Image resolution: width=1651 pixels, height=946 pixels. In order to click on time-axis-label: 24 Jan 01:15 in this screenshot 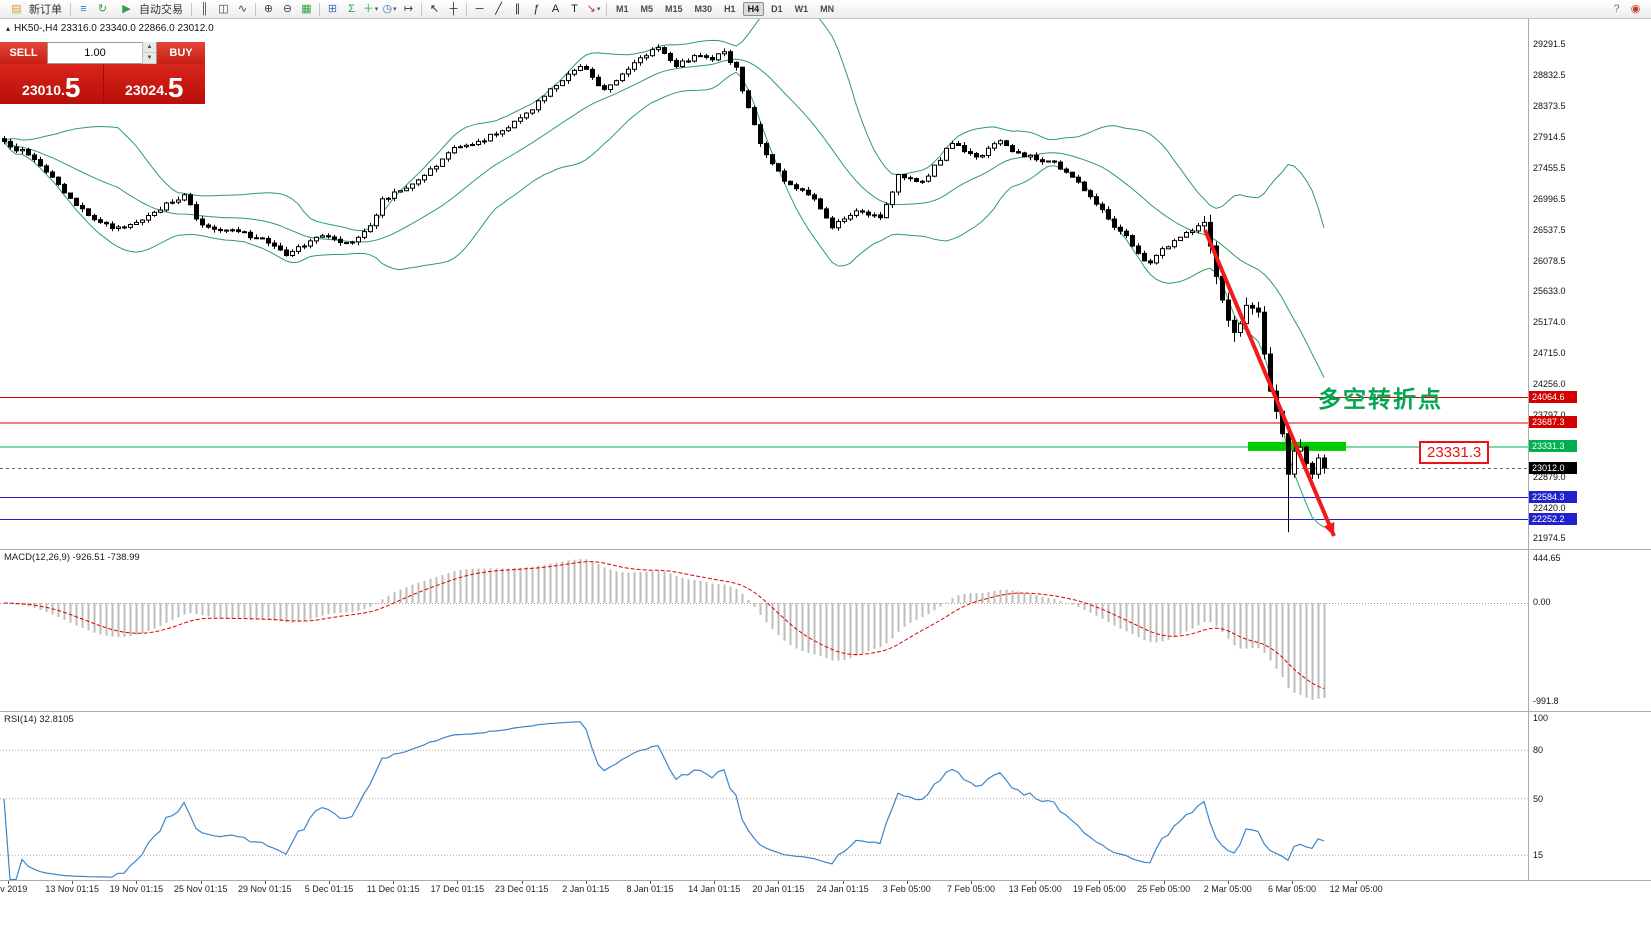, I will do `click(842, 889)`.